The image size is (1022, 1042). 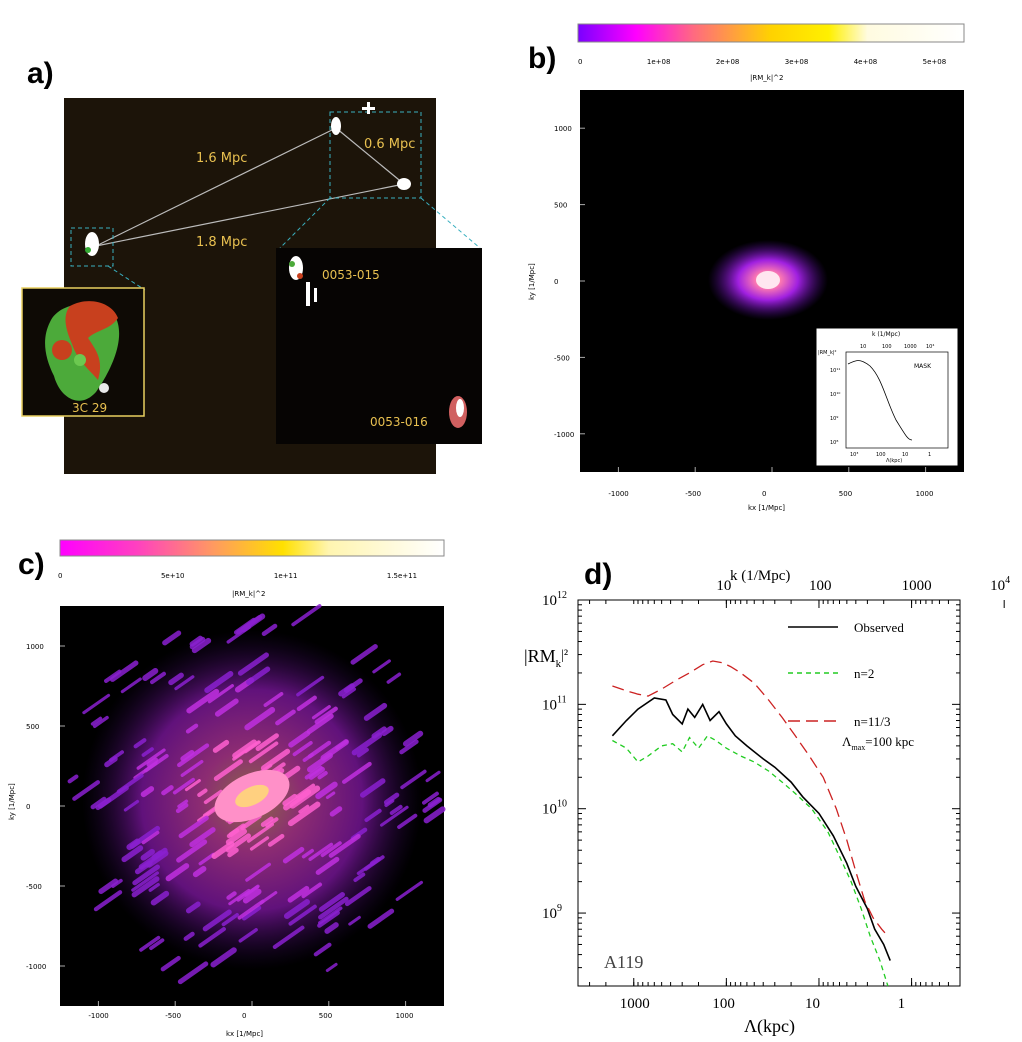 What do you see at coordinates (872, 721) in the screenshot?
I see `legend-label-3: n=11/3` at bounding box center [872, 721].